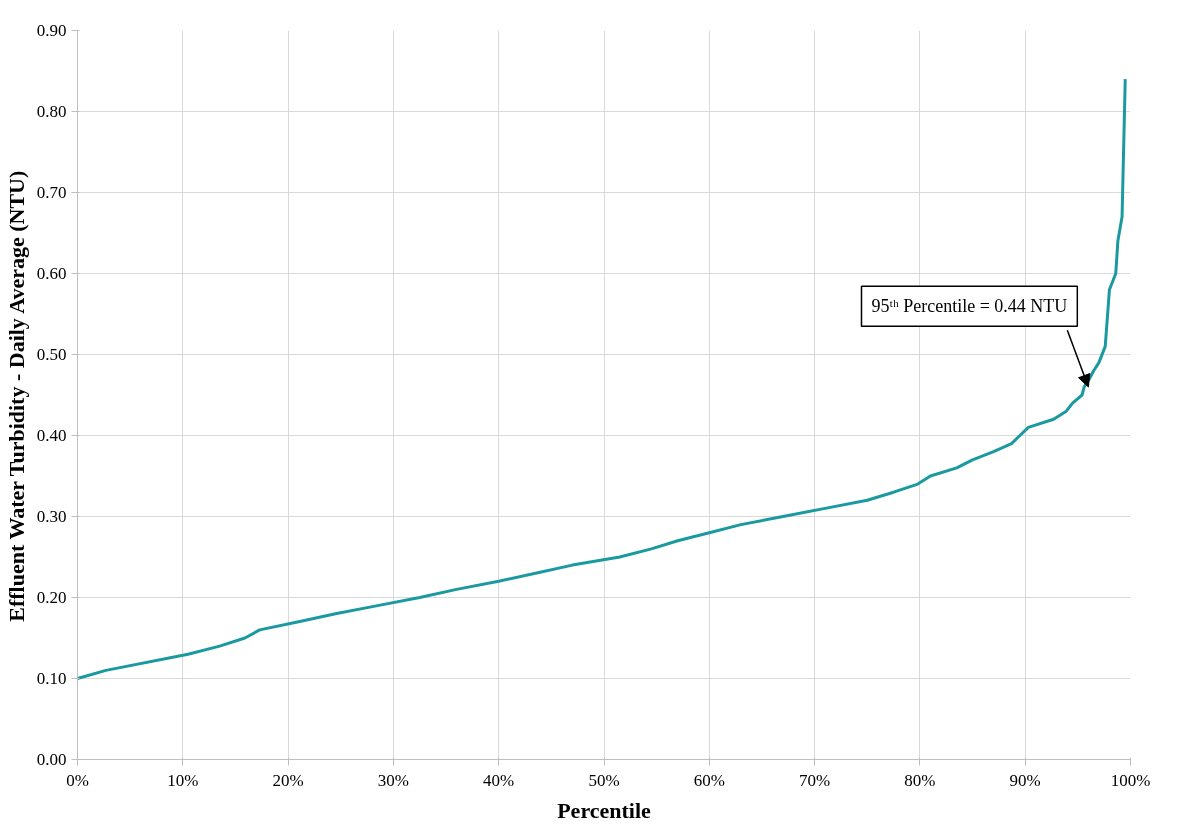 The height and width of the screenshot is (832, 1180). I want to click on y-tick-label: 0.10, so click(51, 678).